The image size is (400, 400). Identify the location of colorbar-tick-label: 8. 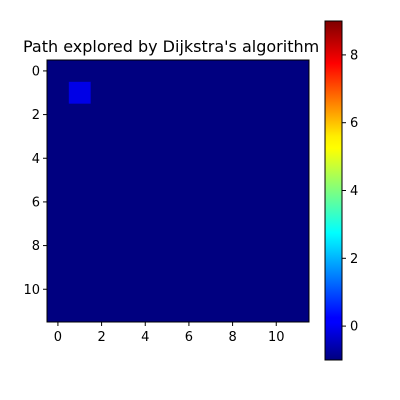
(354, 55).